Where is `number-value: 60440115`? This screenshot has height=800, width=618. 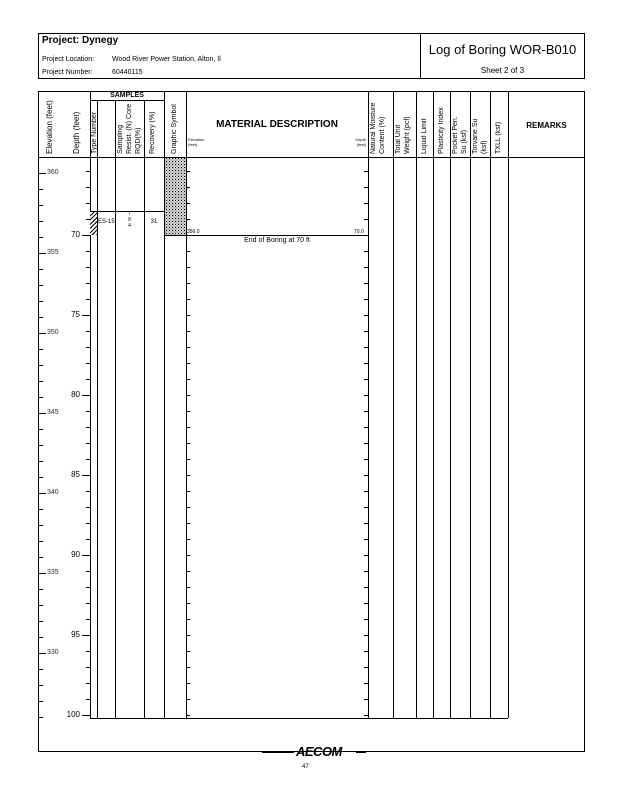 number-value: 60440115 is located at coordinates (127, 72).